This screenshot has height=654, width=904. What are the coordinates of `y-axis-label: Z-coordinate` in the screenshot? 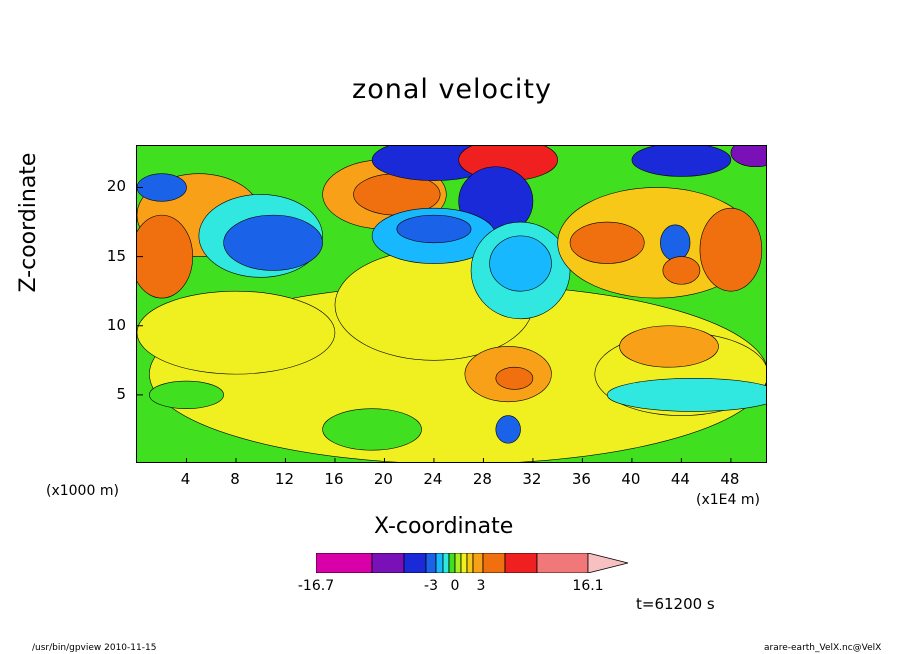 It's located at (29, 222).